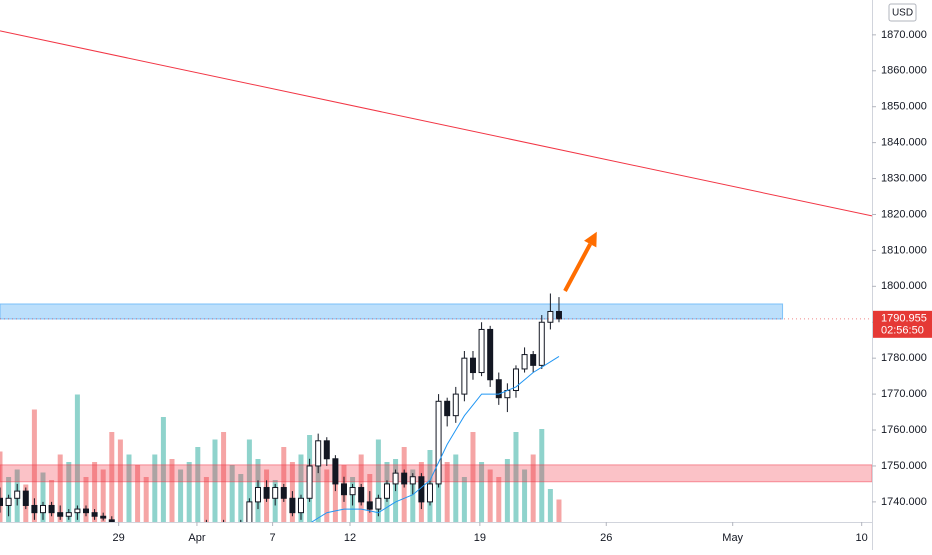 This screenshot has height=555, width=932. I want to click on last-price-label: 1790.955, so click(904, 319).